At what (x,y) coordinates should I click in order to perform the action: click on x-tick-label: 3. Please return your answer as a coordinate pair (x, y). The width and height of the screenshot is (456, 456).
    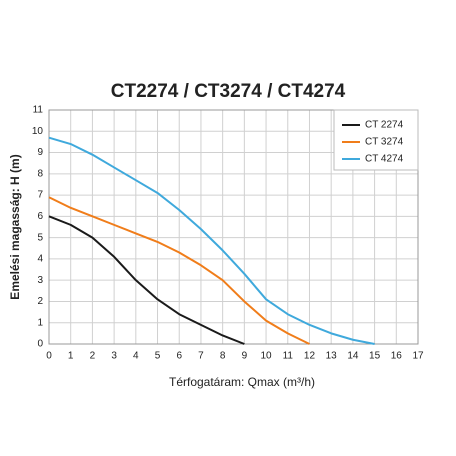
    Looking at the image, I should click on (114, 356).